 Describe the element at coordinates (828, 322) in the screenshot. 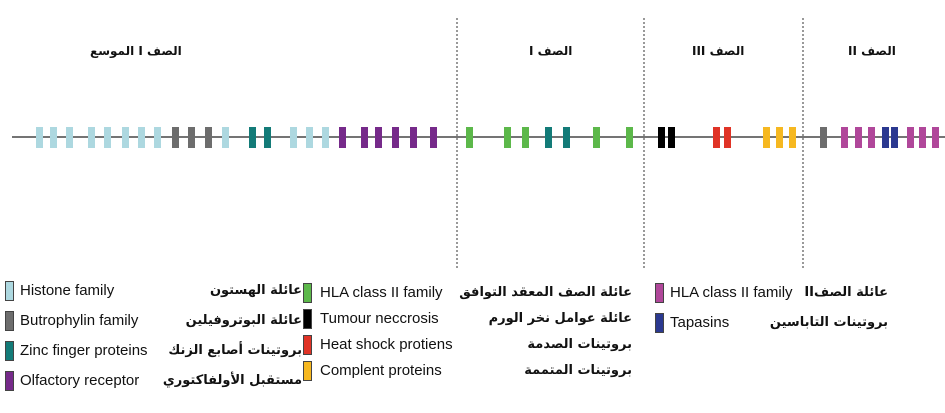

I see `legend-label-ar: بروتينات التاباسين` at that location.